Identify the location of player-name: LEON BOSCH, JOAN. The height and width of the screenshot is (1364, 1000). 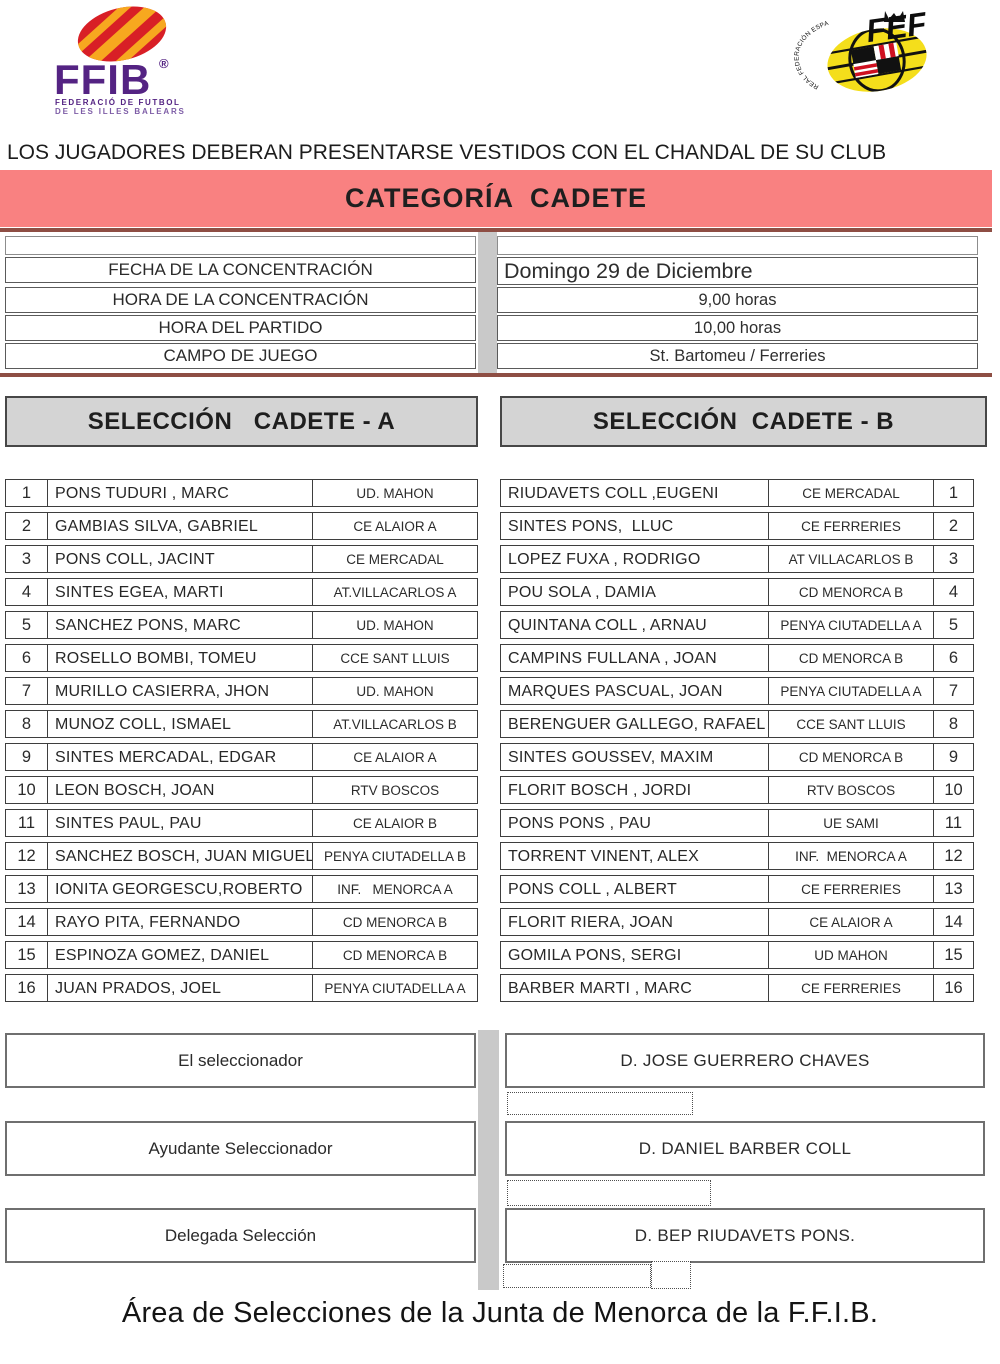
(180, 790).